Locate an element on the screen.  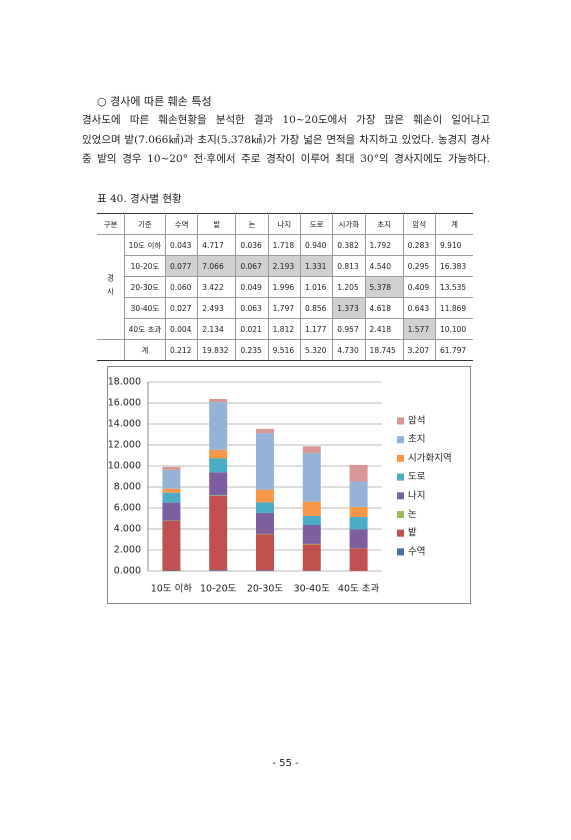
table-cell: 3.207 is located at coordinates (419, 350).